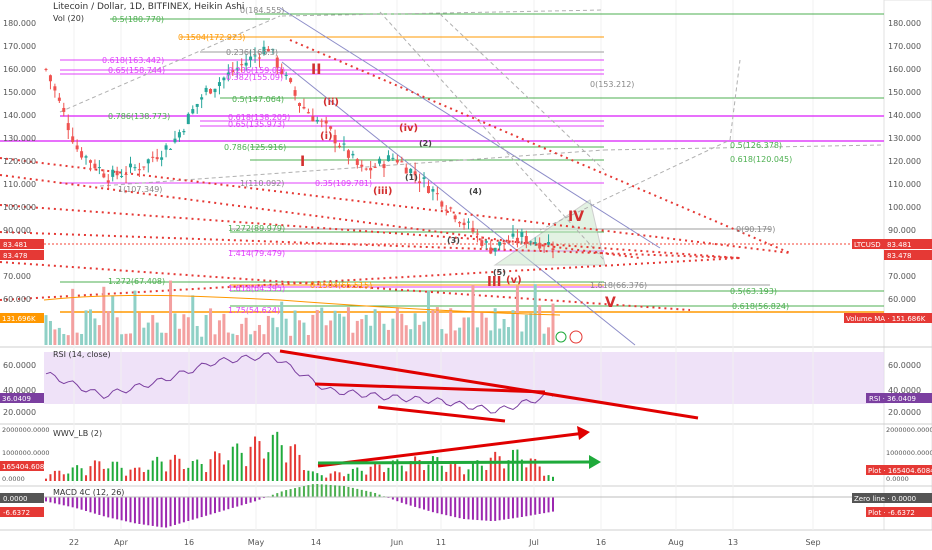 This screenshot has height=550, width=932. Describe the element at coordinates (907, 265) in the screenshot. I see `price-axis` at that location.